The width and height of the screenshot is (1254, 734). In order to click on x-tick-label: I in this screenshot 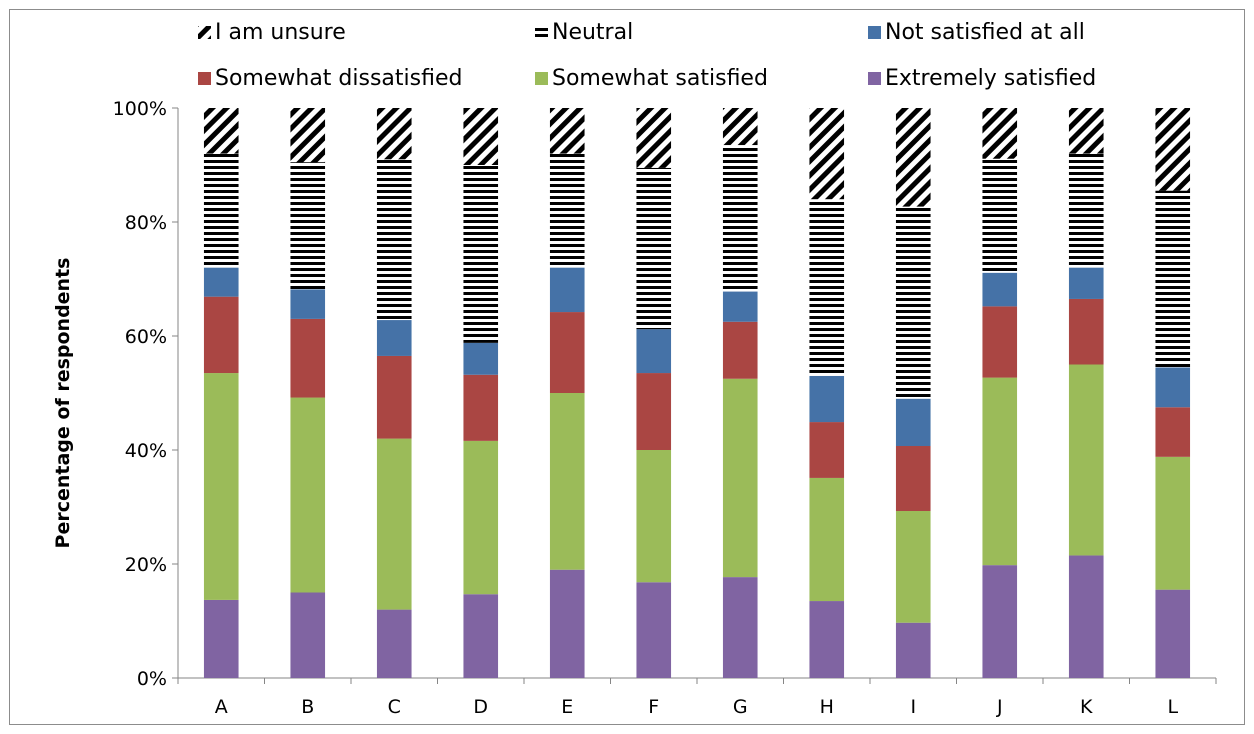, I will do `click(913, 707)`.